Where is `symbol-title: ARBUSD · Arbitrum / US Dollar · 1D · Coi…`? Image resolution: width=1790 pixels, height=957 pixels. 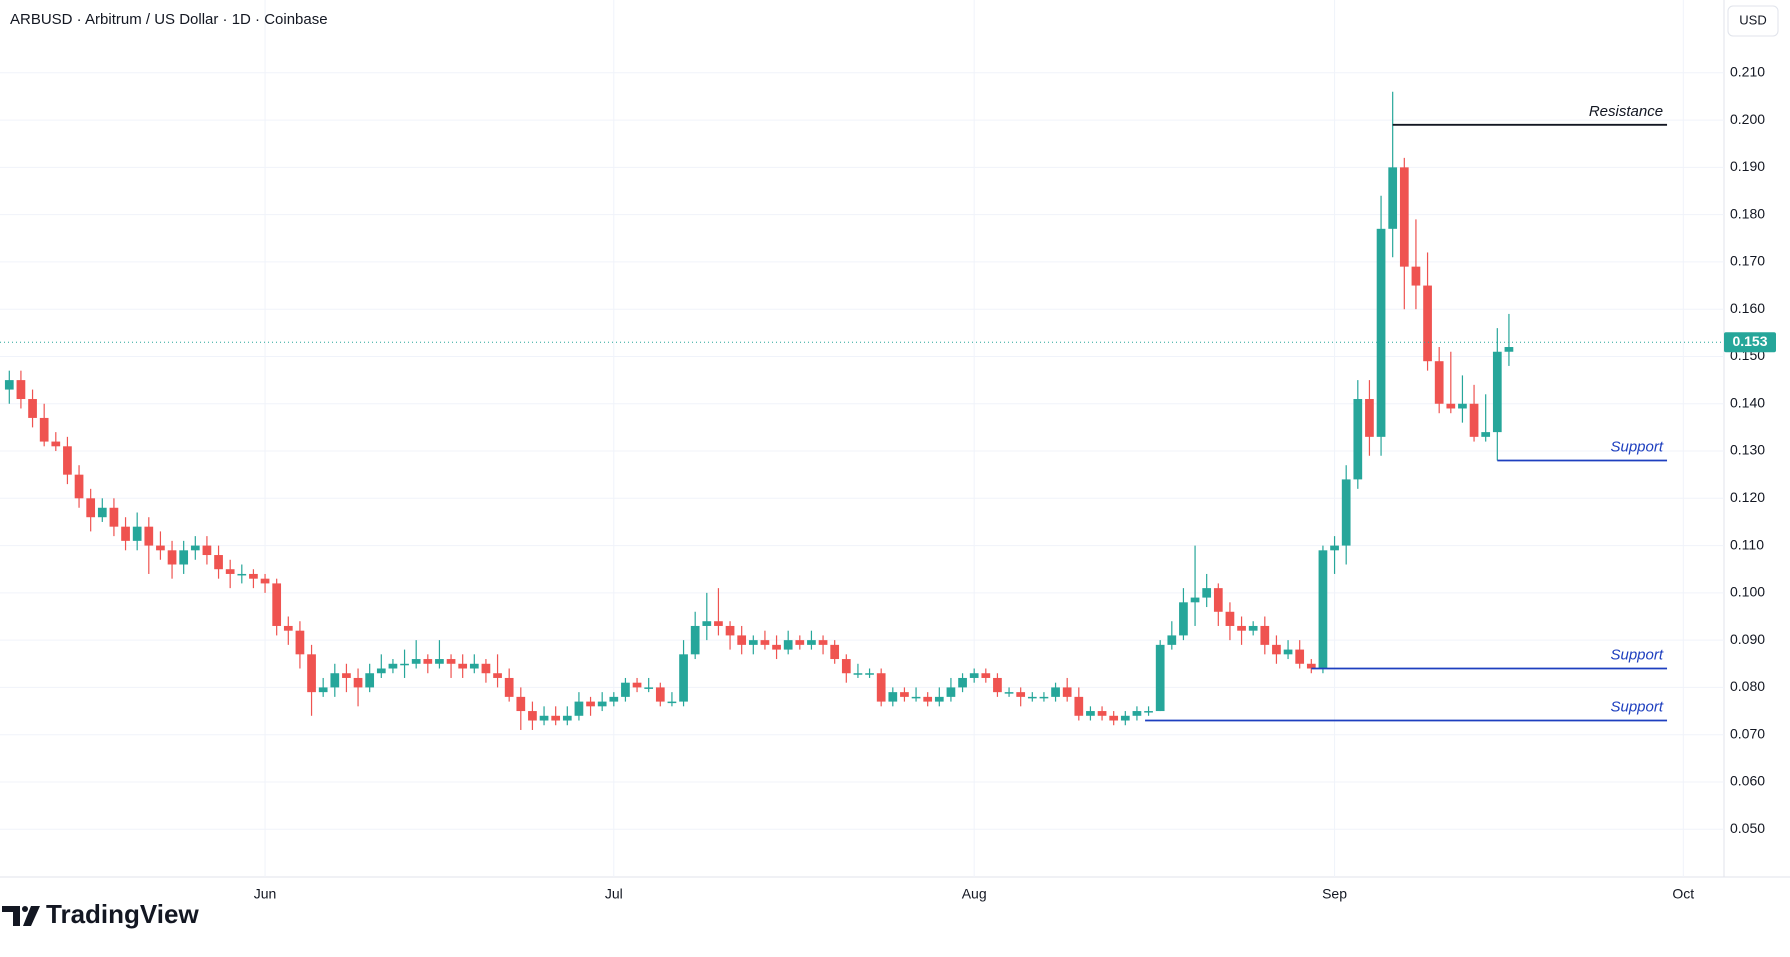 symbol-title: ARBUSD · Arbitrum / US Dollar · 1D · Coi… is located at coordinates (169, 19).